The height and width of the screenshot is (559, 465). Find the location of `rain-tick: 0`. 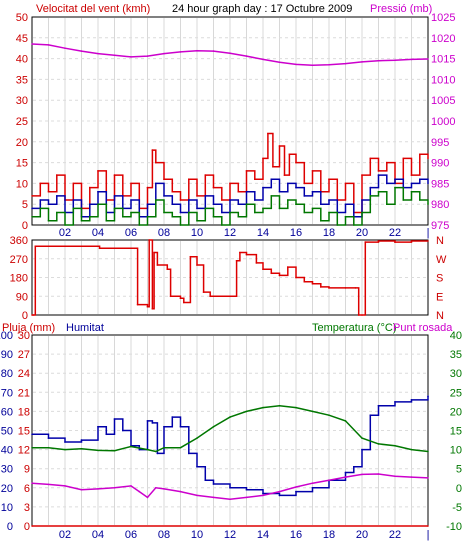

rain-tick: 0 is located at coordinates (27, 527).